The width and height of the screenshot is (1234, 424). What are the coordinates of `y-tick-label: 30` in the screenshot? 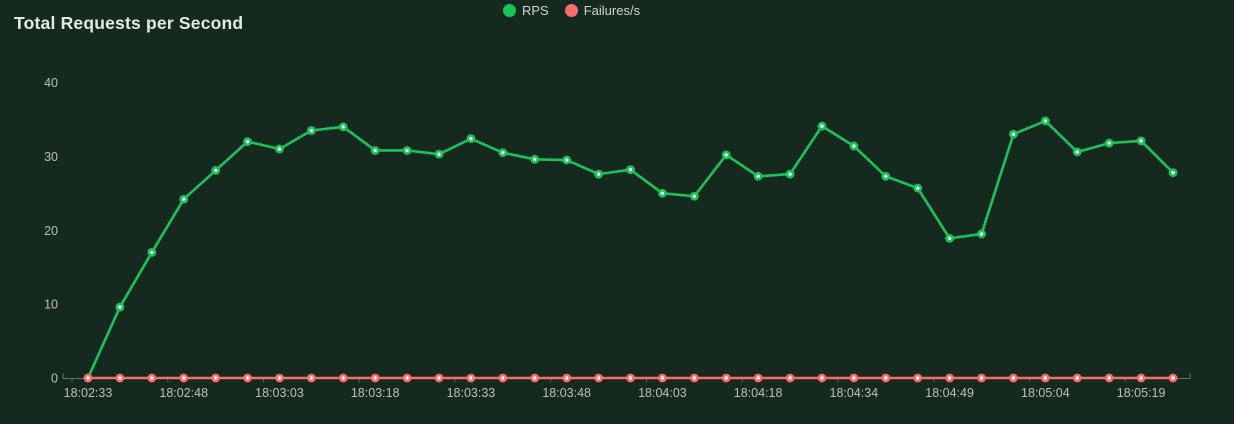 It's located at (51, 157).